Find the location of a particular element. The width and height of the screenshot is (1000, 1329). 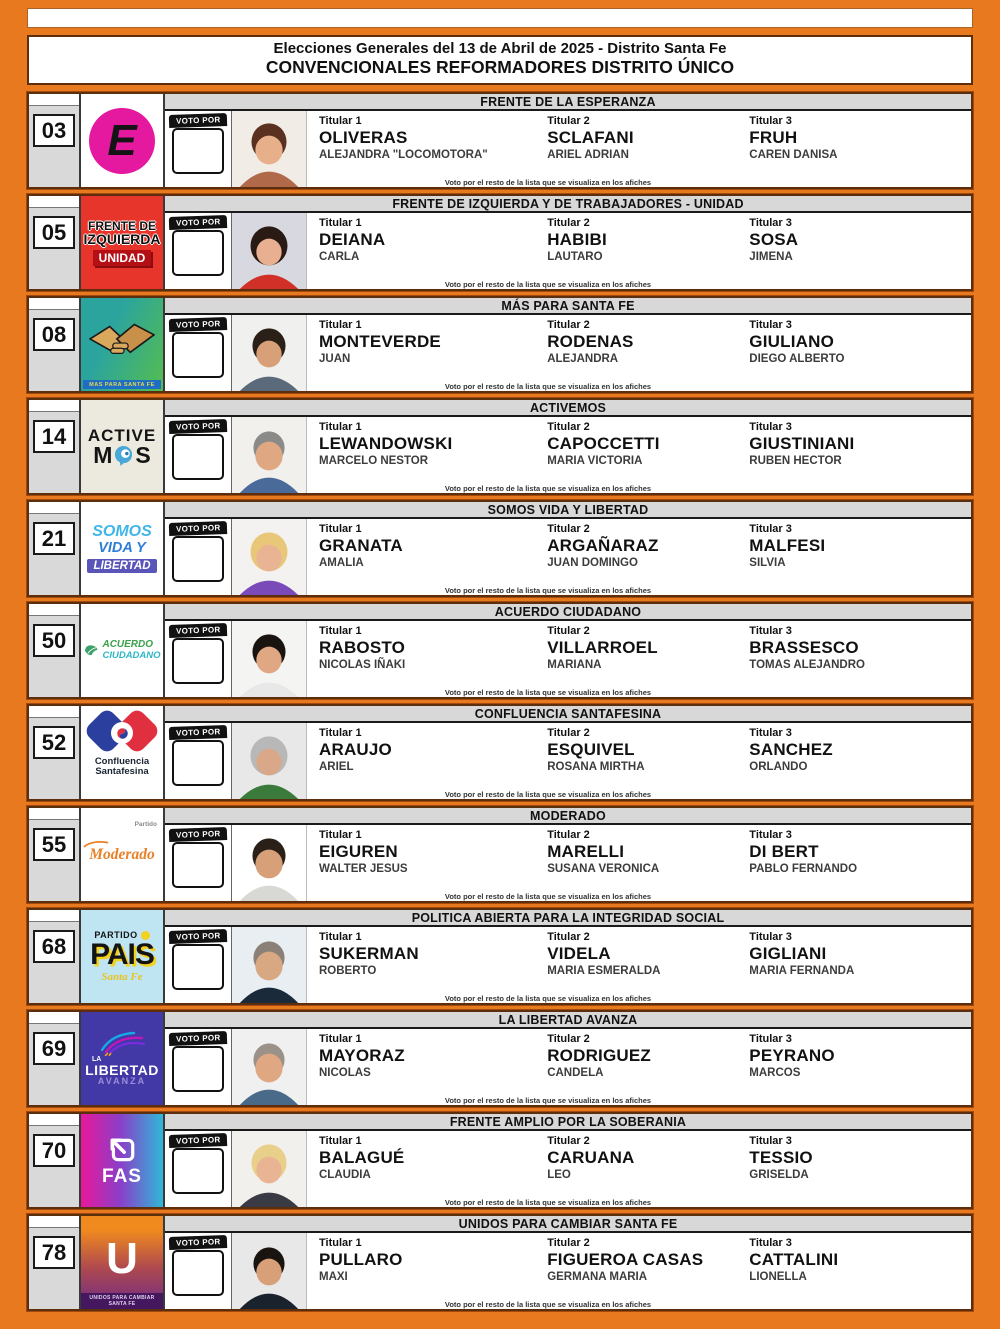

list-number-column: 52 is located at coordinates (55, 752).